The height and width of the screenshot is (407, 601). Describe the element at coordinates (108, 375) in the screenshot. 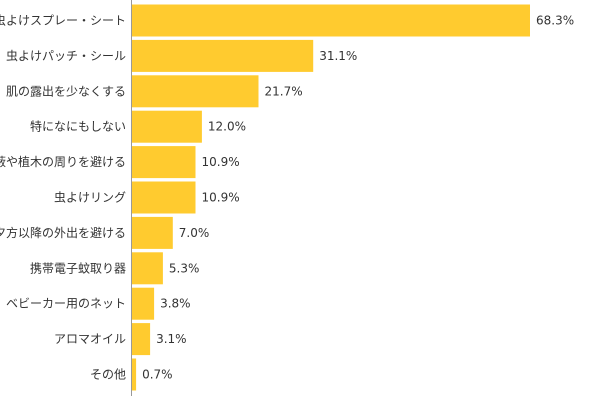

I see `category-label: その他` at that location.